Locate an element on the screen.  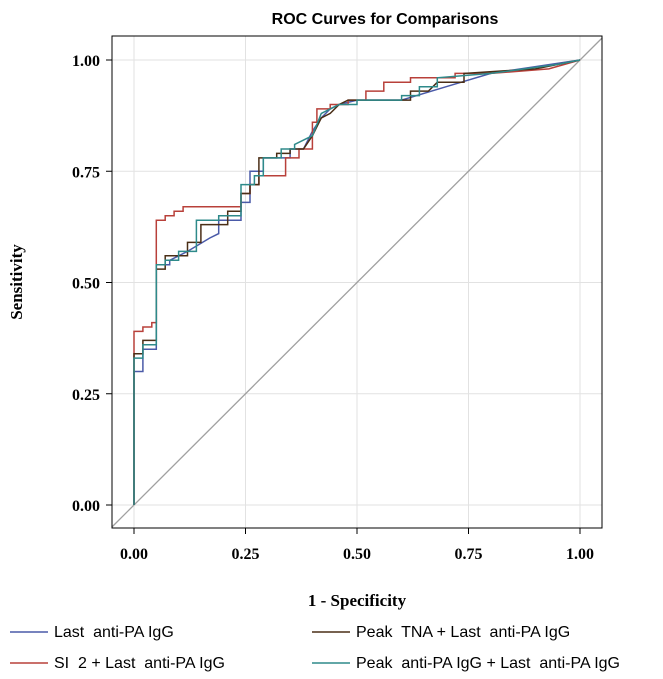
x-tick-label: 0.50 is located at coordinates (357, 554).